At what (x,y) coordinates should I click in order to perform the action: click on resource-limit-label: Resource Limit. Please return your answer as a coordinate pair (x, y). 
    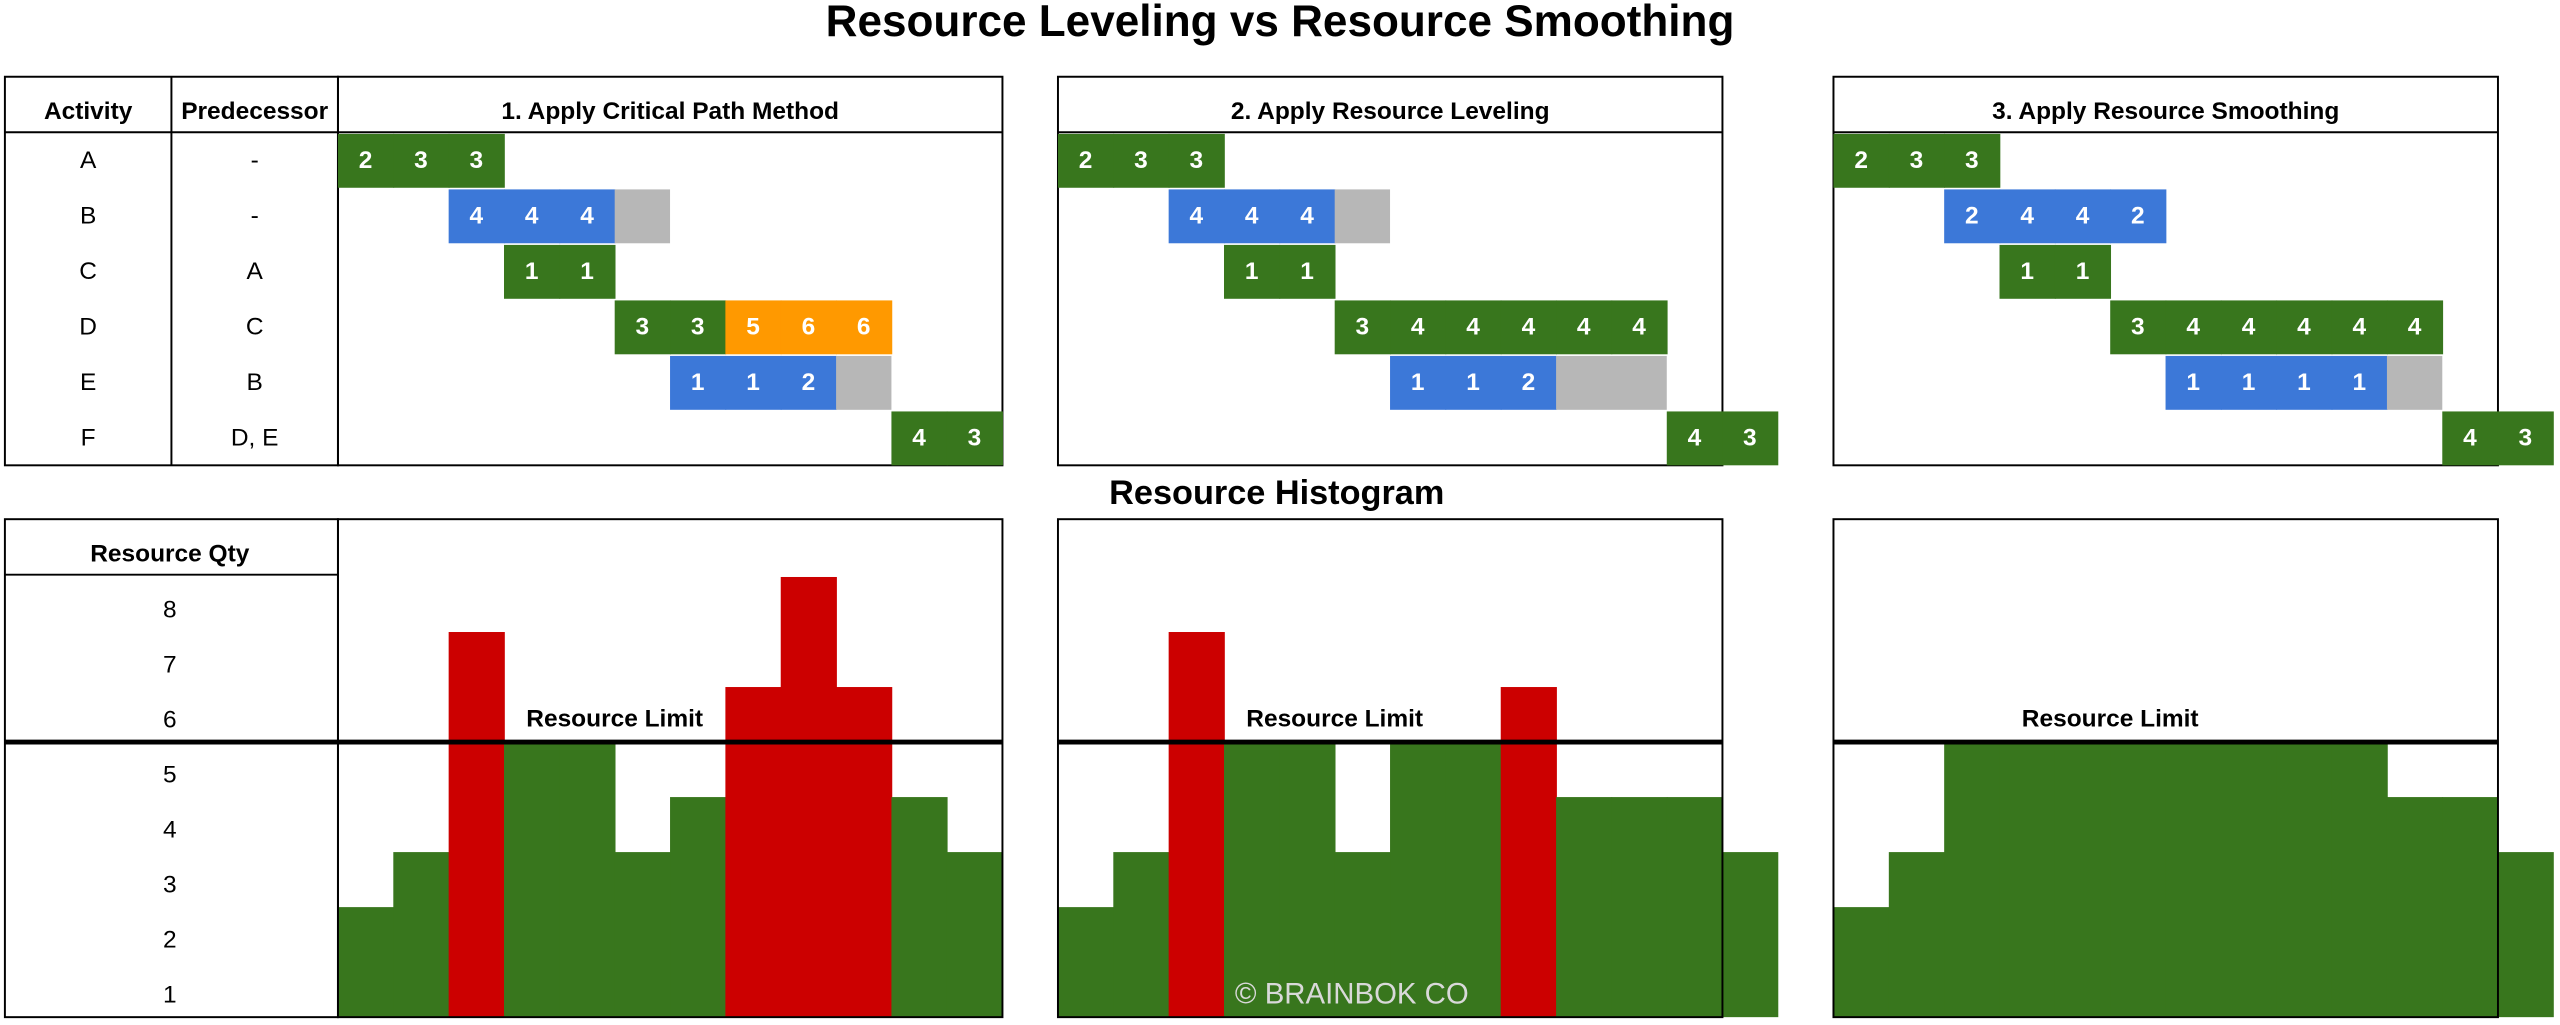
    Looking at the image, I should click on (614, 718).